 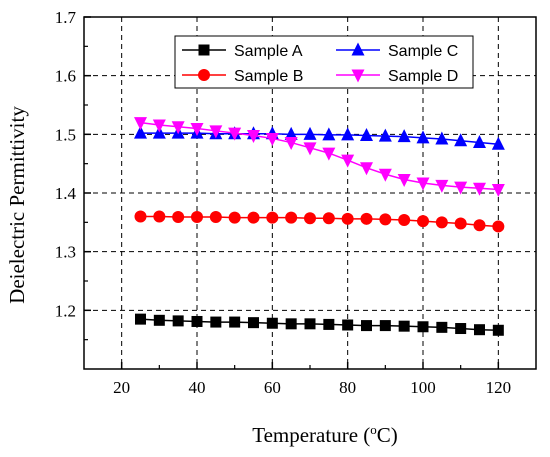 I want to click on x-tick-label: 20, so click(x=121, y=387).